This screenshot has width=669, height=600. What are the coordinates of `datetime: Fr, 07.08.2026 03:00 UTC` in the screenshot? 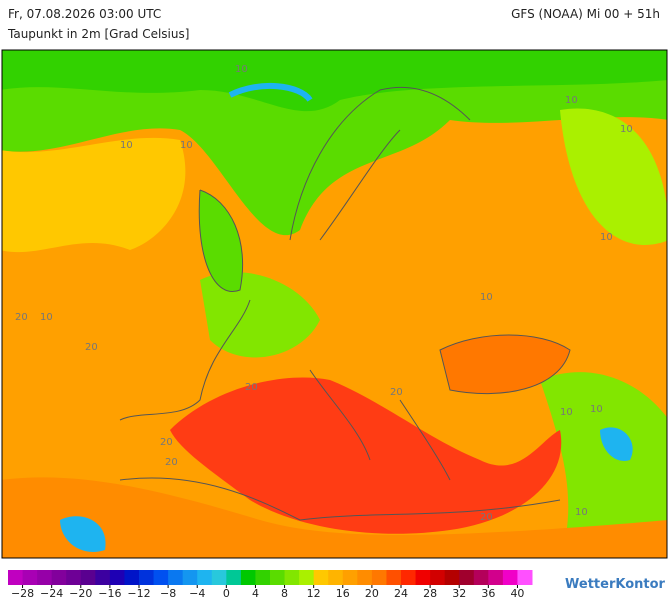 It's located at (84, 14).